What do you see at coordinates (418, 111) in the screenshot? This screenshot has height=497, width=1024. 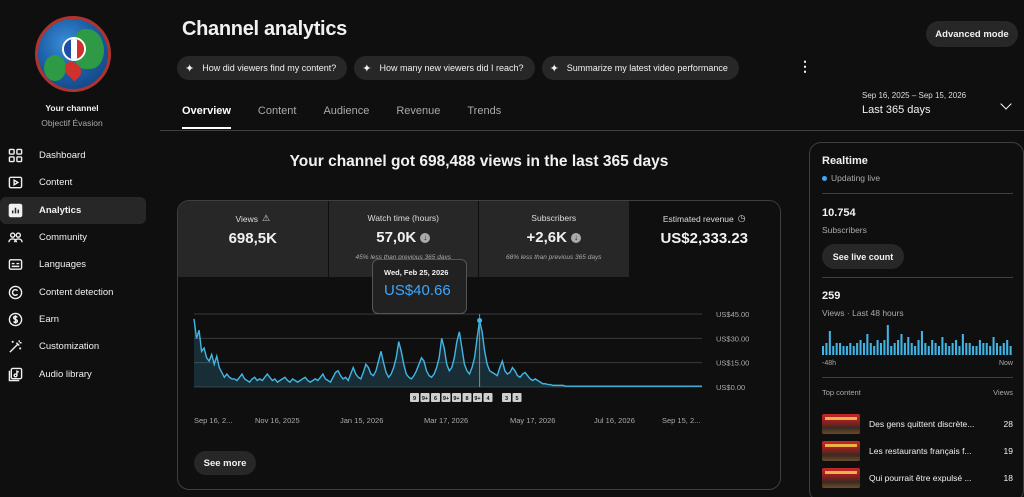 I see `tab-revenue: Revenue` at bounding box center [418, 111].